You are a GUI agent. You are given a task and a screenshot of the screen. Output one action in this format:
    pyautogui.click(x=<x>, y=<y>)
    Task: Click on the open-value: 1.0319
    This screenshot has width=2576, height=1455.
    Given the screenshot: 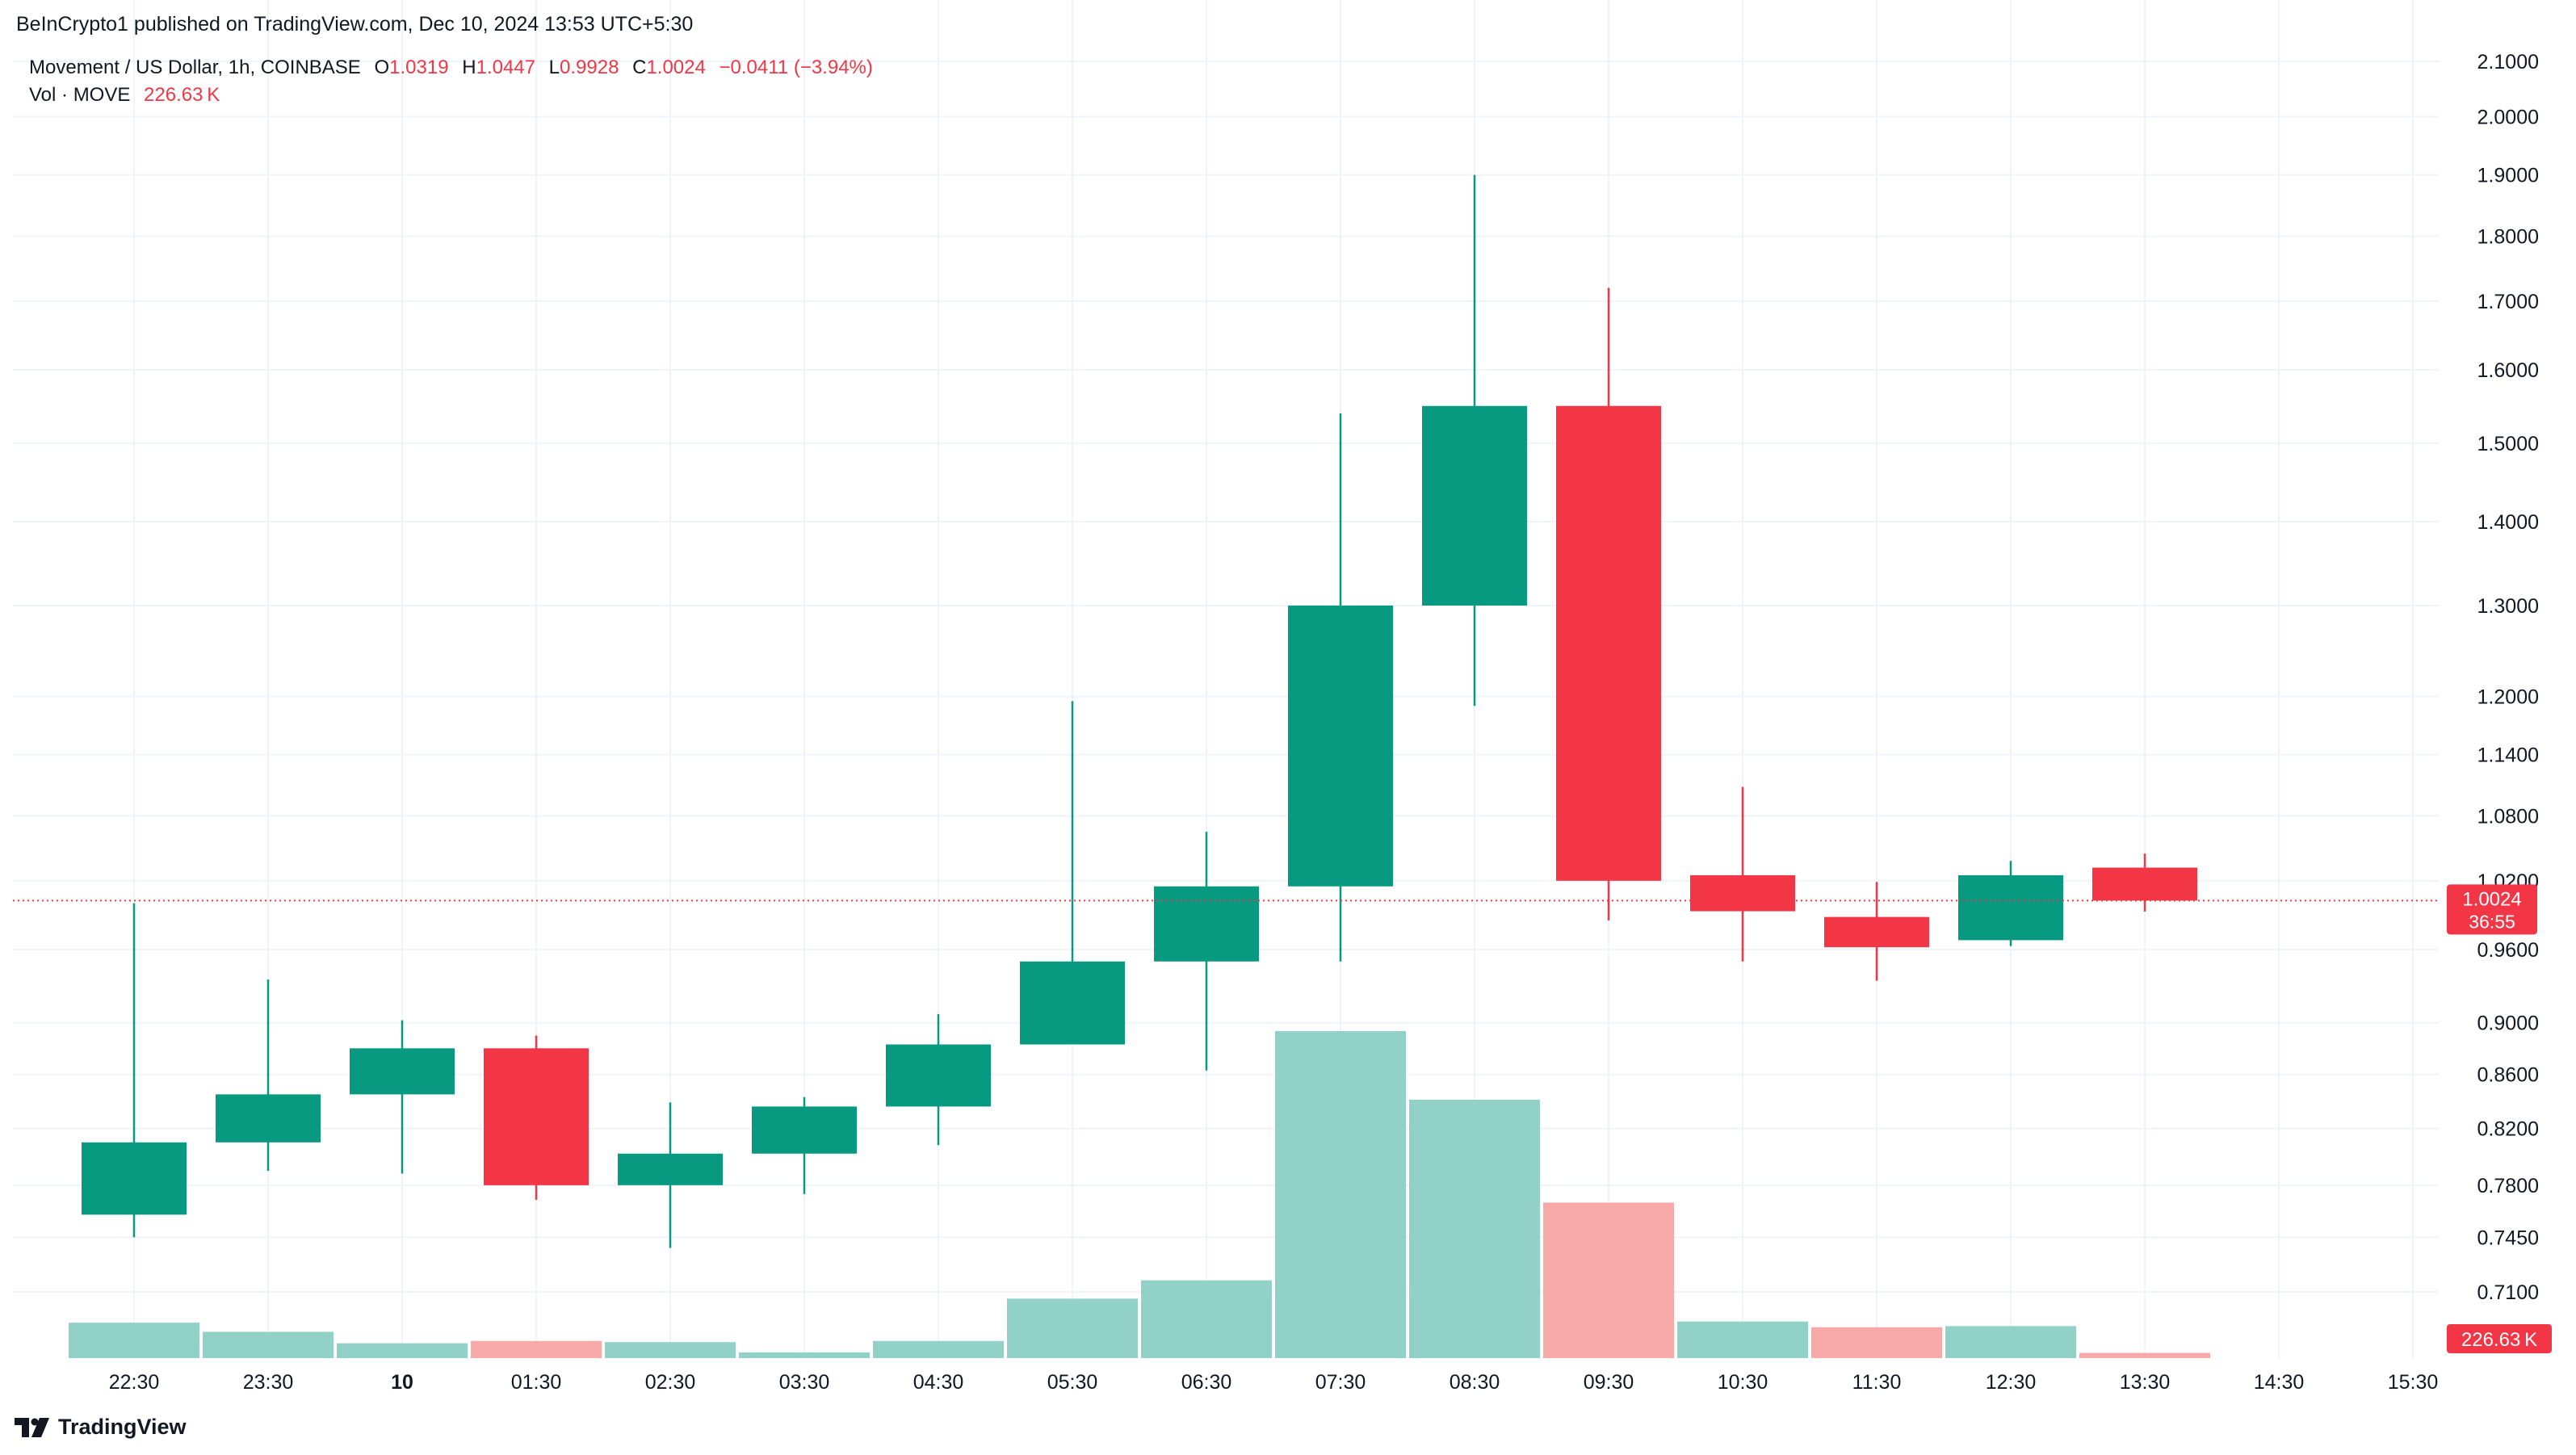 What is the action you would take?
    pyautogui.click(x=419, y=67)
    